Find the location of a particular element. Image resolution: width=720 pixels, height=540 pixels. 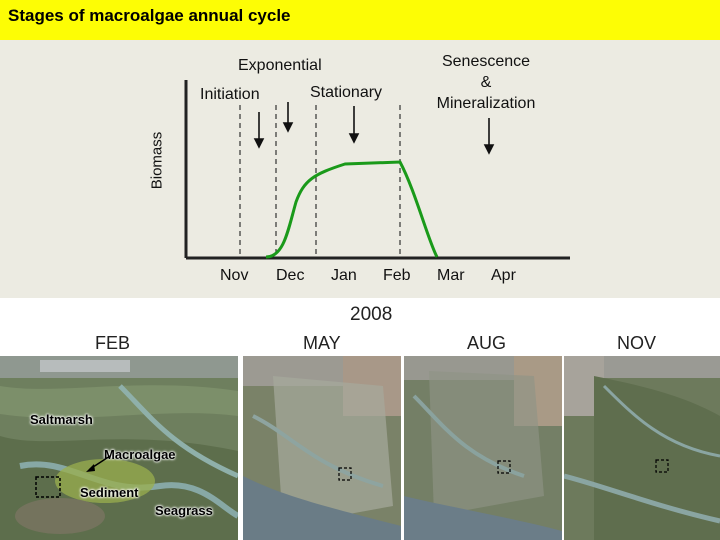

arrow-exponential is located at coordinates (288, 117).